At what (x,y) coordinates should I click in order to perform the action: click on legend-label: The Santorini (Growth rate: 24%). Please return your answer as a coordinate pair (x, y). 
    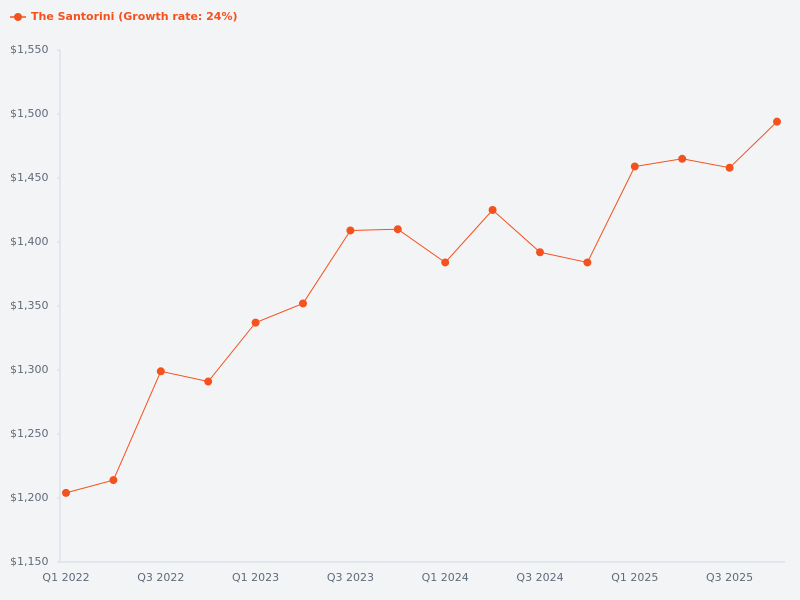
    Looking at the image, I should click on (134, 16).